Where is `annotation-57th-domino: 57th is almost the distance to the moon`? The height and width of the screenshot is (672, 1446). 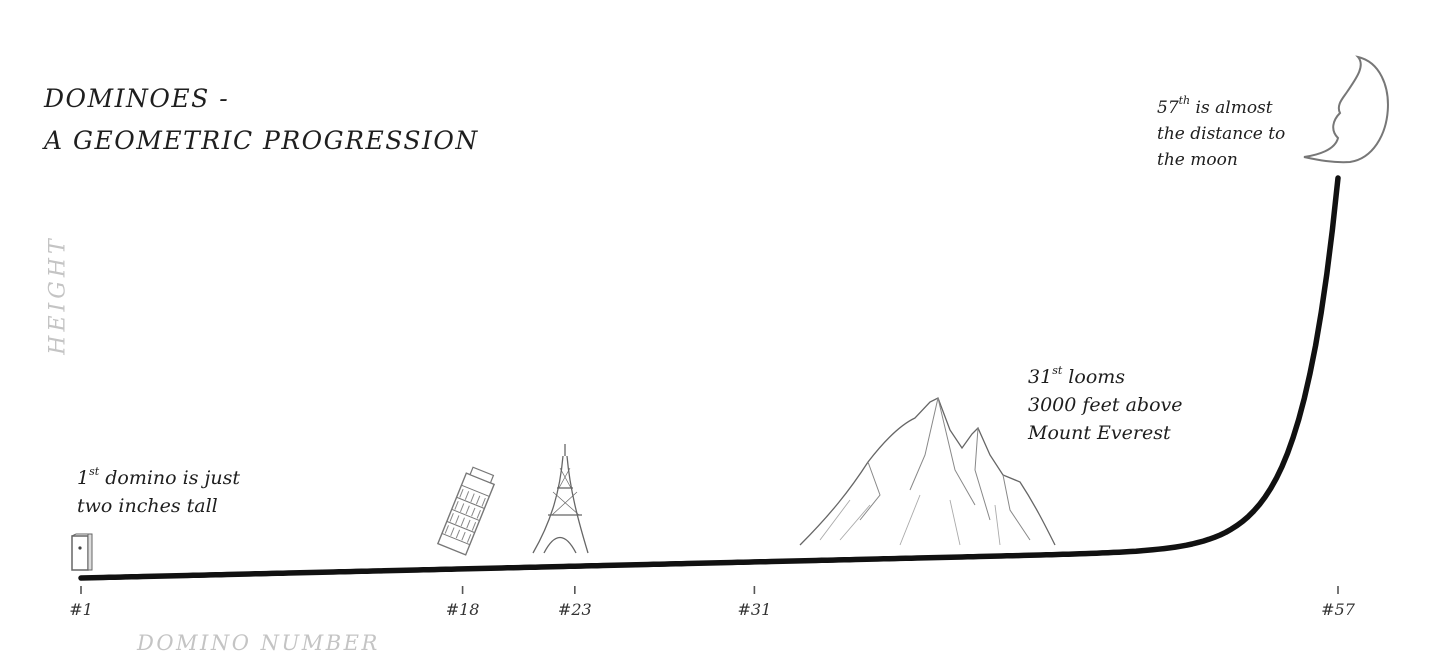 annotation-57th-domino: 57th is almost the distance to the moon is located at coordinates (1221, 130).